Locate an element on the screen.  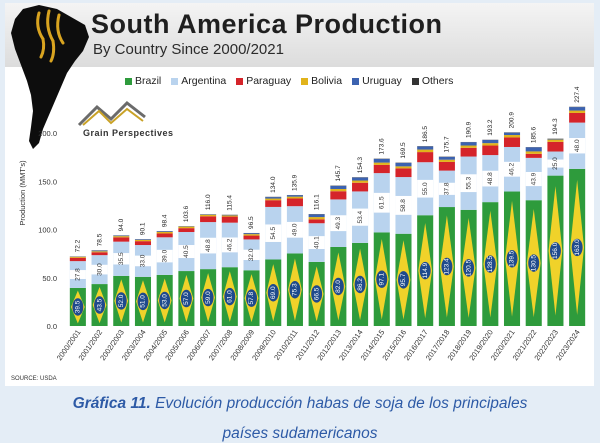
argentina-value-label: 40.1 is located at coordinates (316, 242).